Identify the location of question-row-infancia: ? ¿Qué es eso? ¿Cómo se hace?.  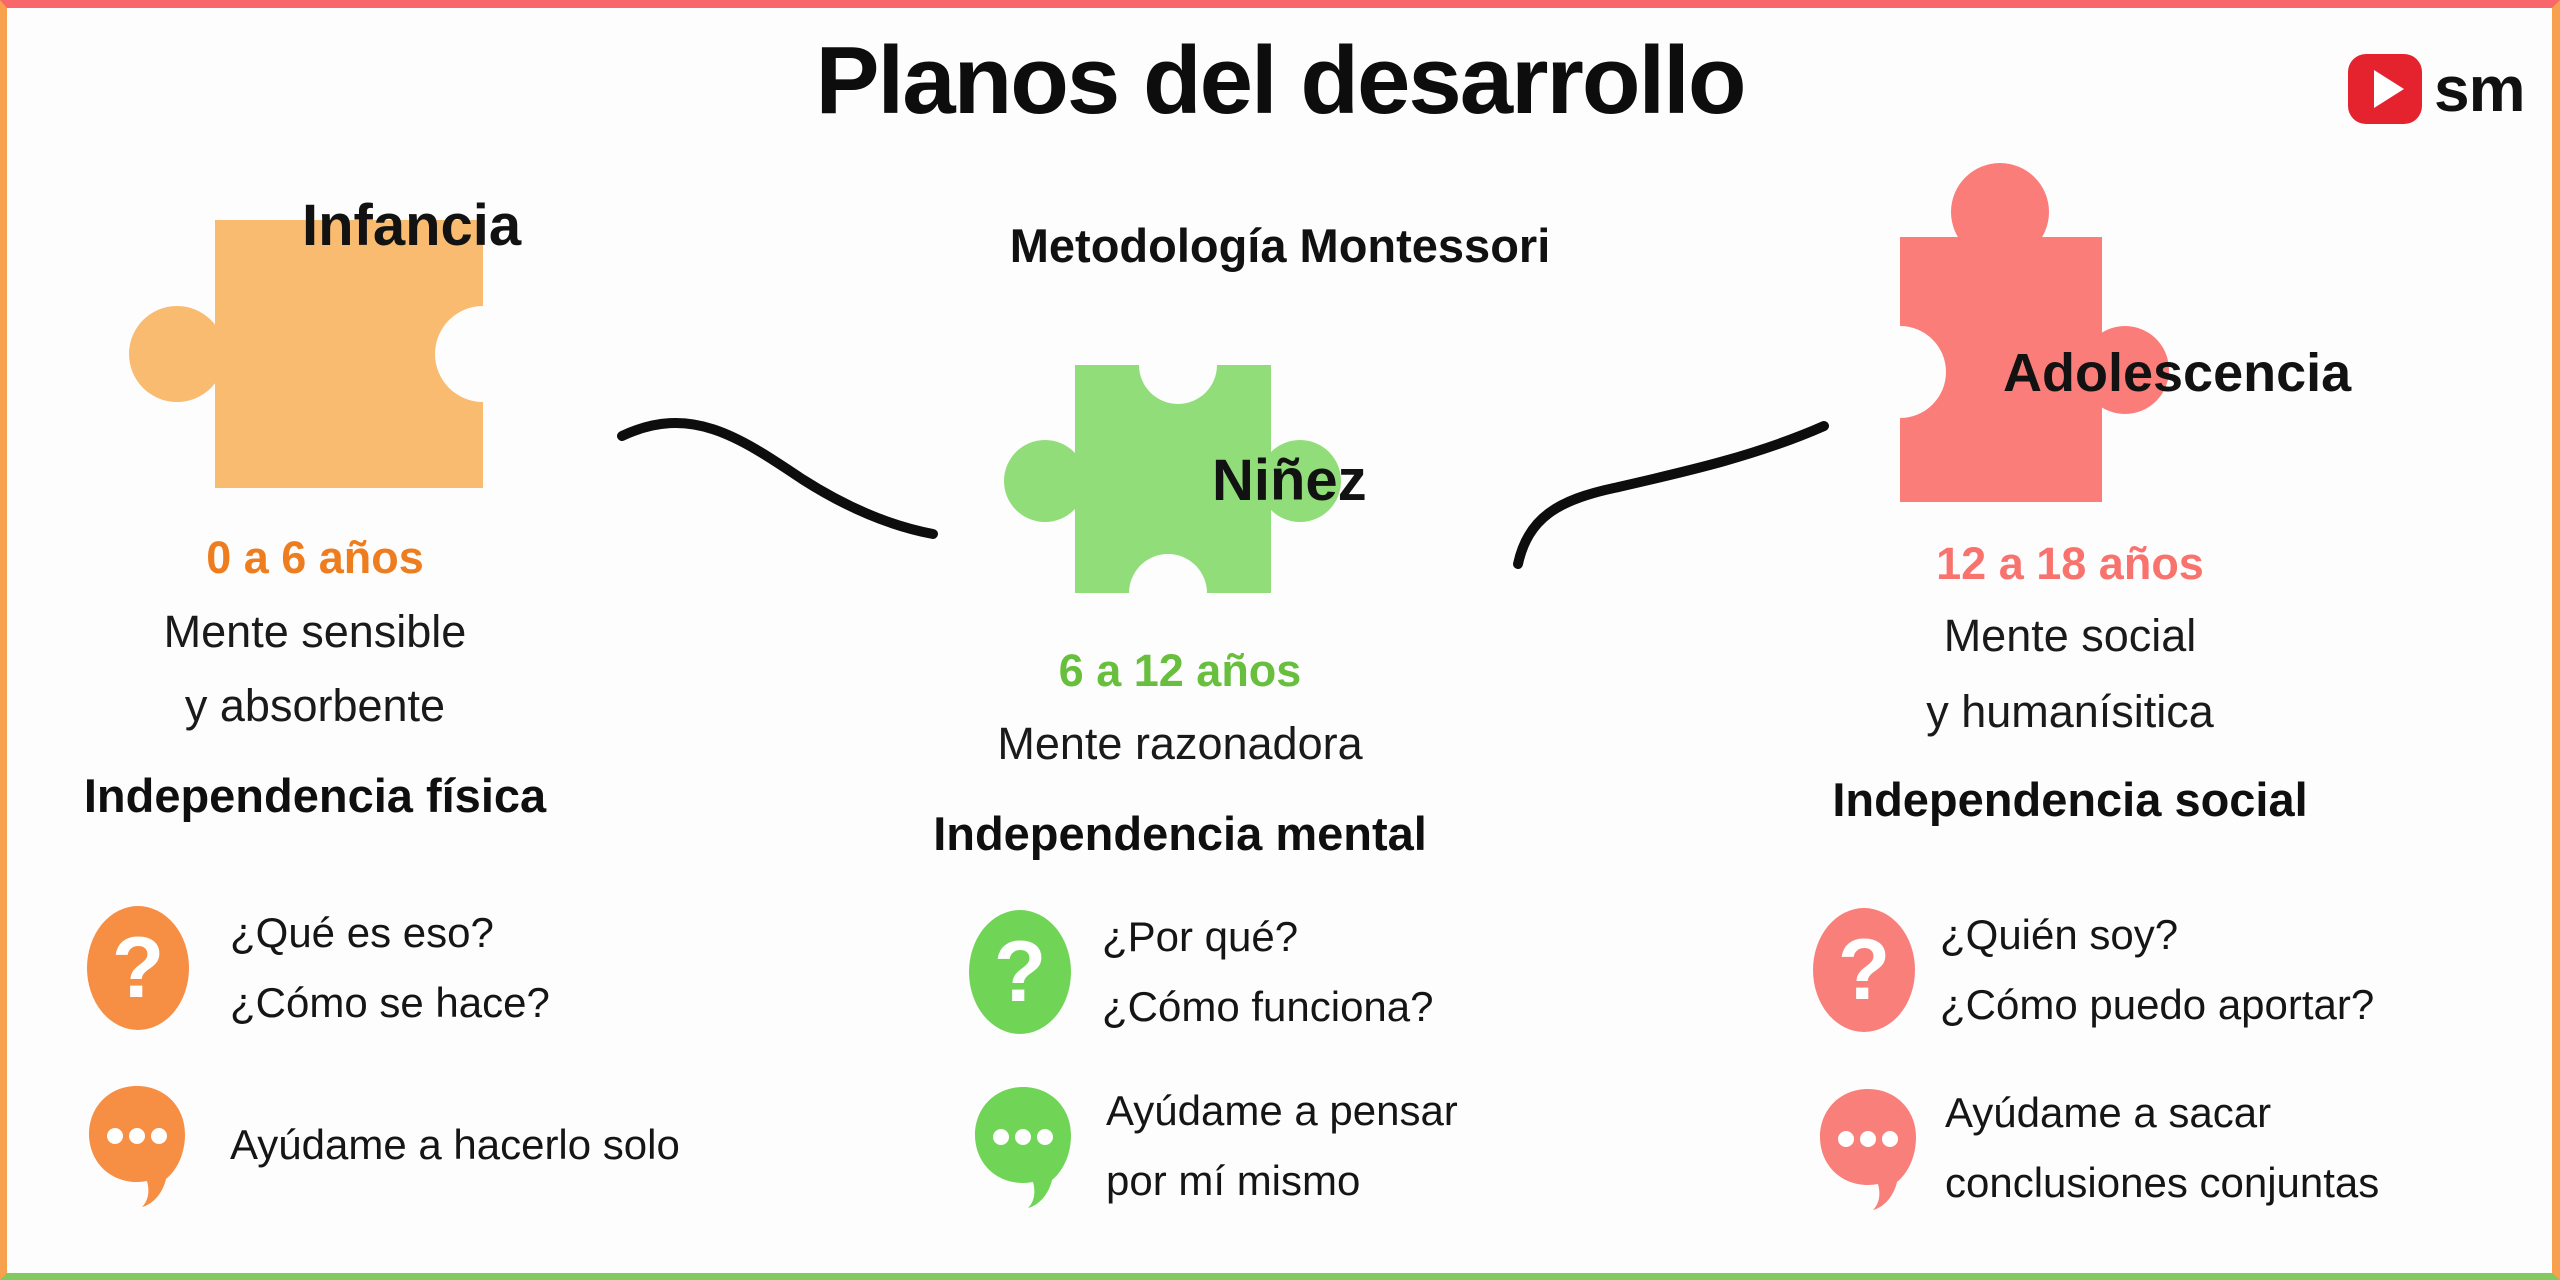
(318, 968).